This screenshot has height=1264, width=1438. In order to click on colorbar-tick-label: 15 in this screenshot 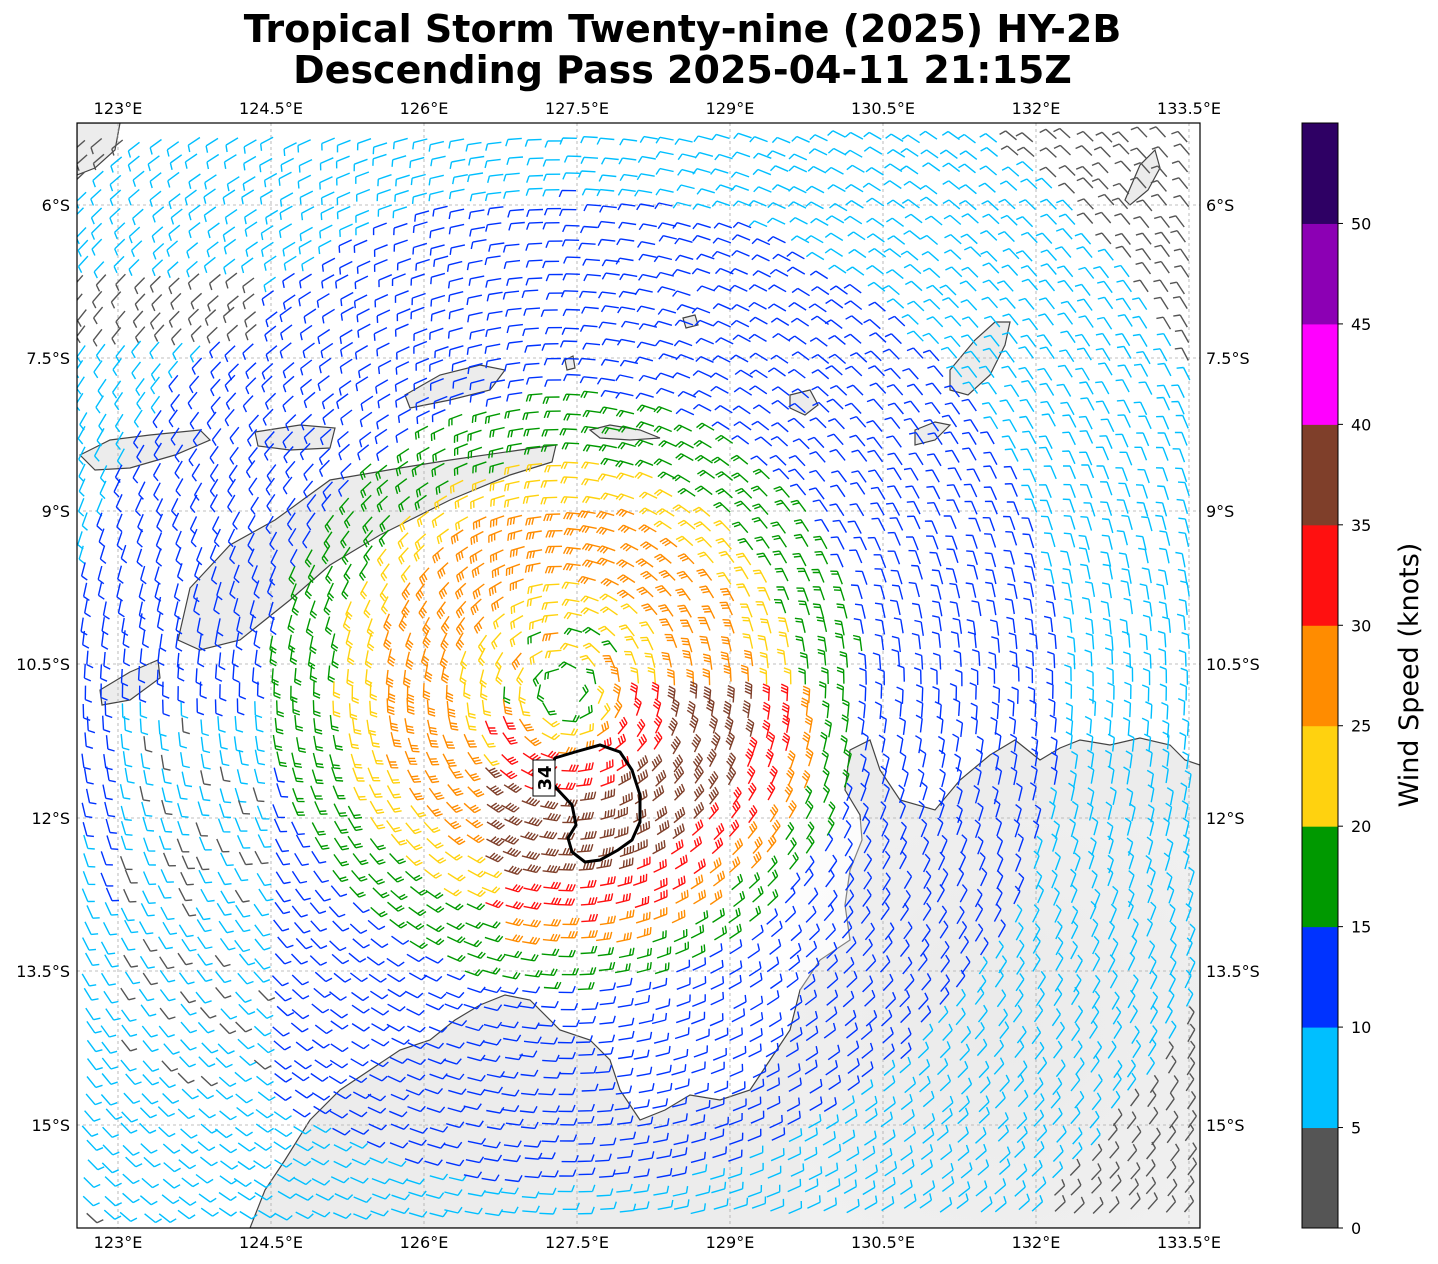, I will do `click(1361, 927)`.